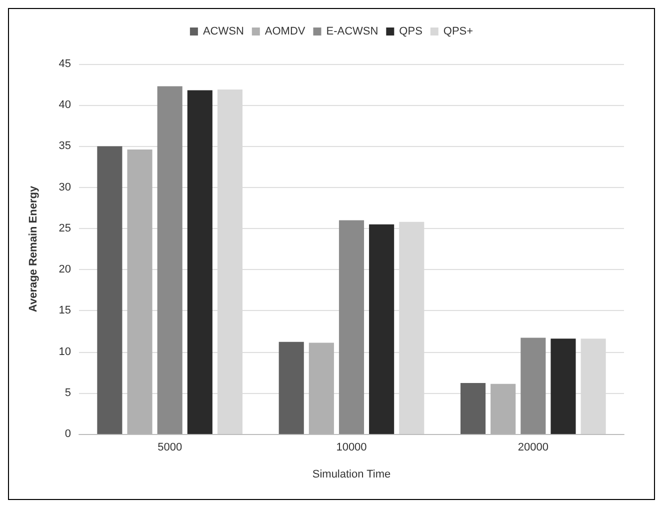 This screenshot has width=665, height=512. Describe the element at coordinates (352, 32) in the screenshot. I see `legend-label: E-ACWSN` at that location.